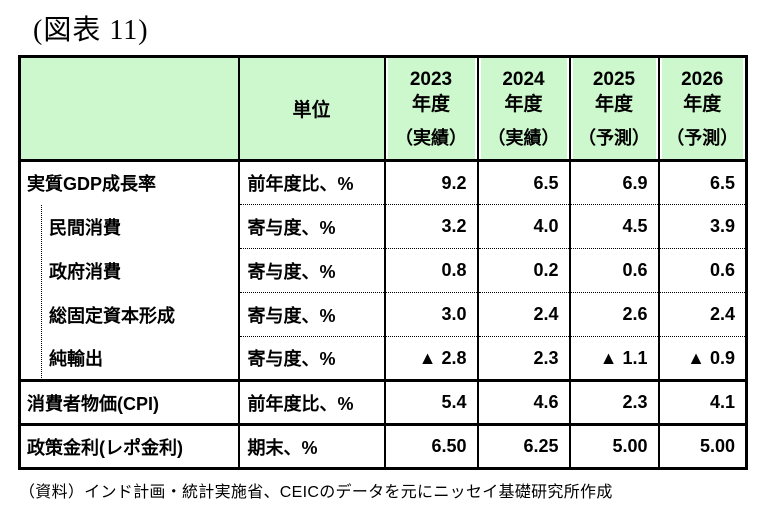 This screenshot has width=761, height=526. I want to click on row-label: 純輸出, so click(129, 358).